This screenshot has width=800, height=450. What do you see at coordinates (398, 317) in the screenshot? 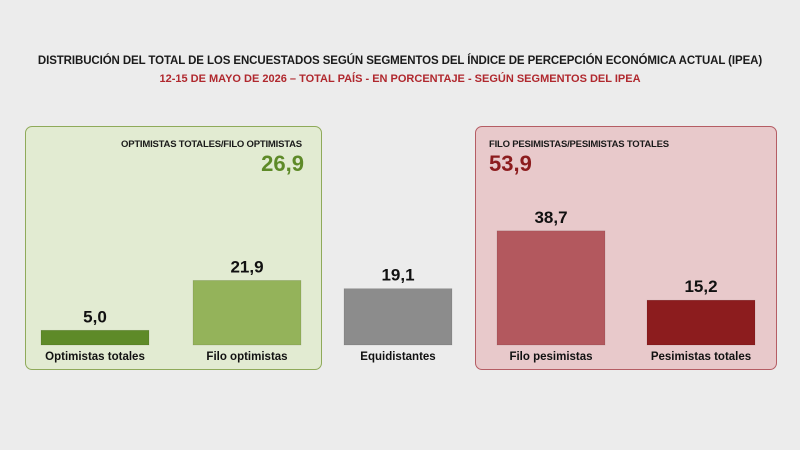
I see `bar-equidistantes` at bounding box center [398, 317].